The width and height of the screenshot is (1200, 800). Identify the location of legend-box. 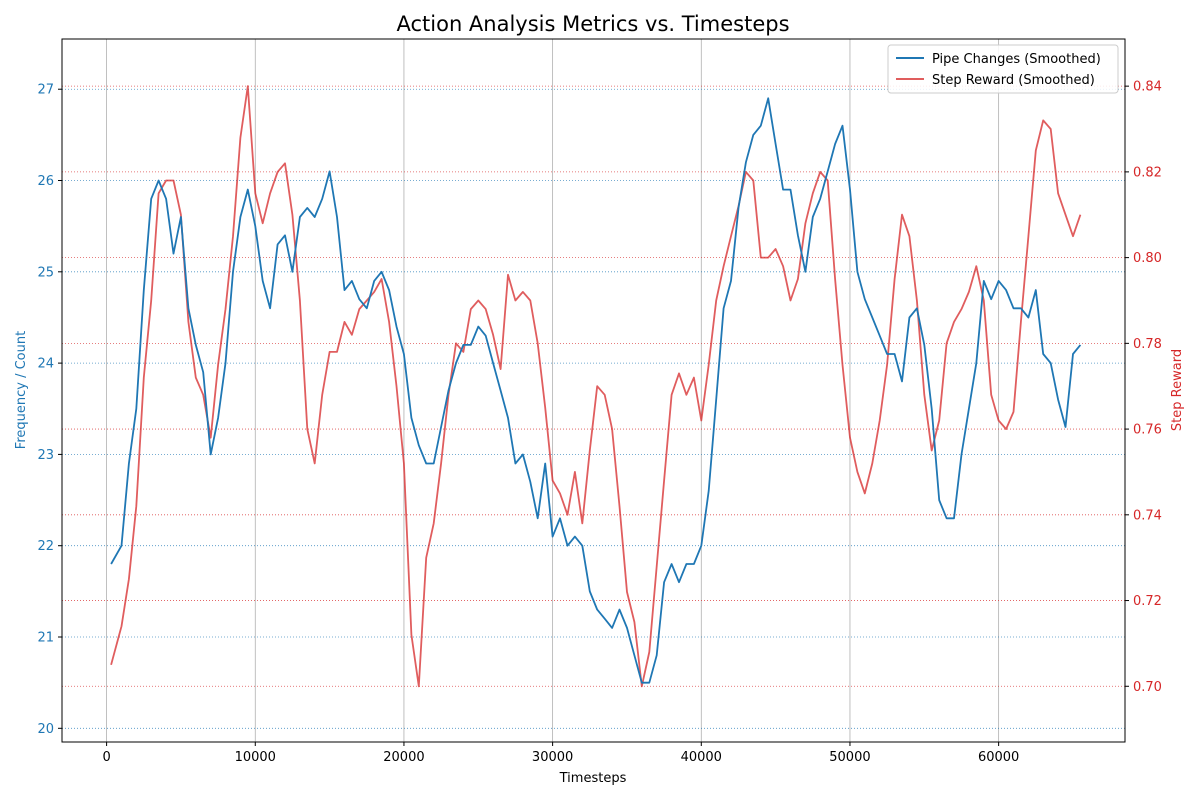
(1003, 69).